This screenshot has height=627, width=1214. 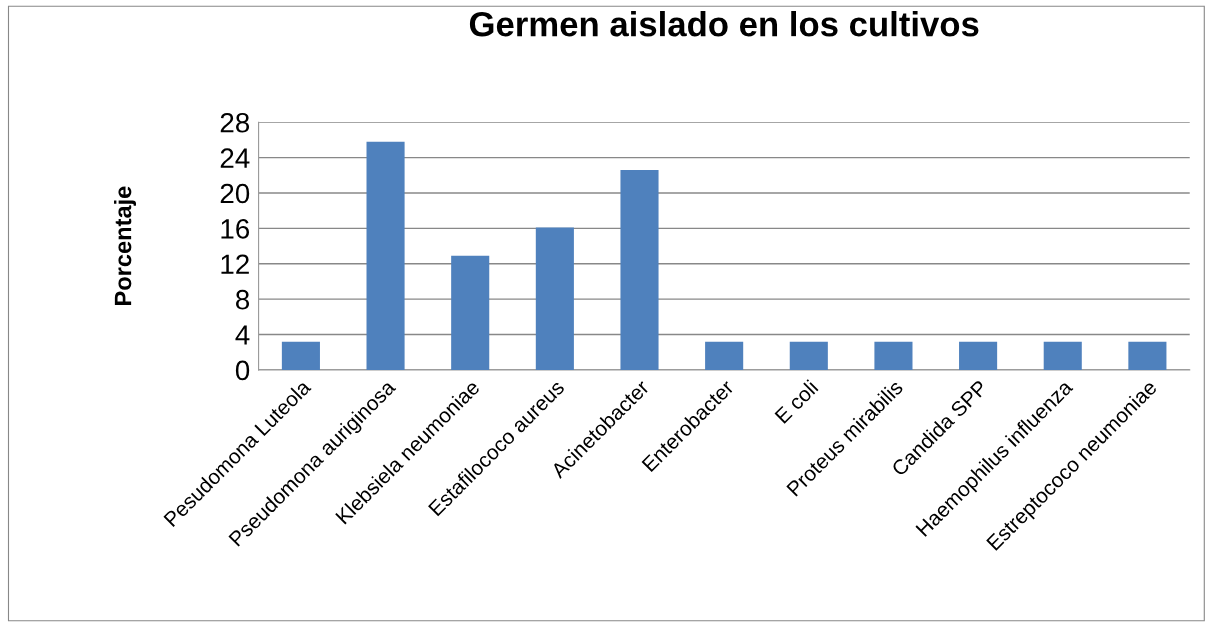 I want to click on y-tick-label: 8, so click(x=243, y=299).